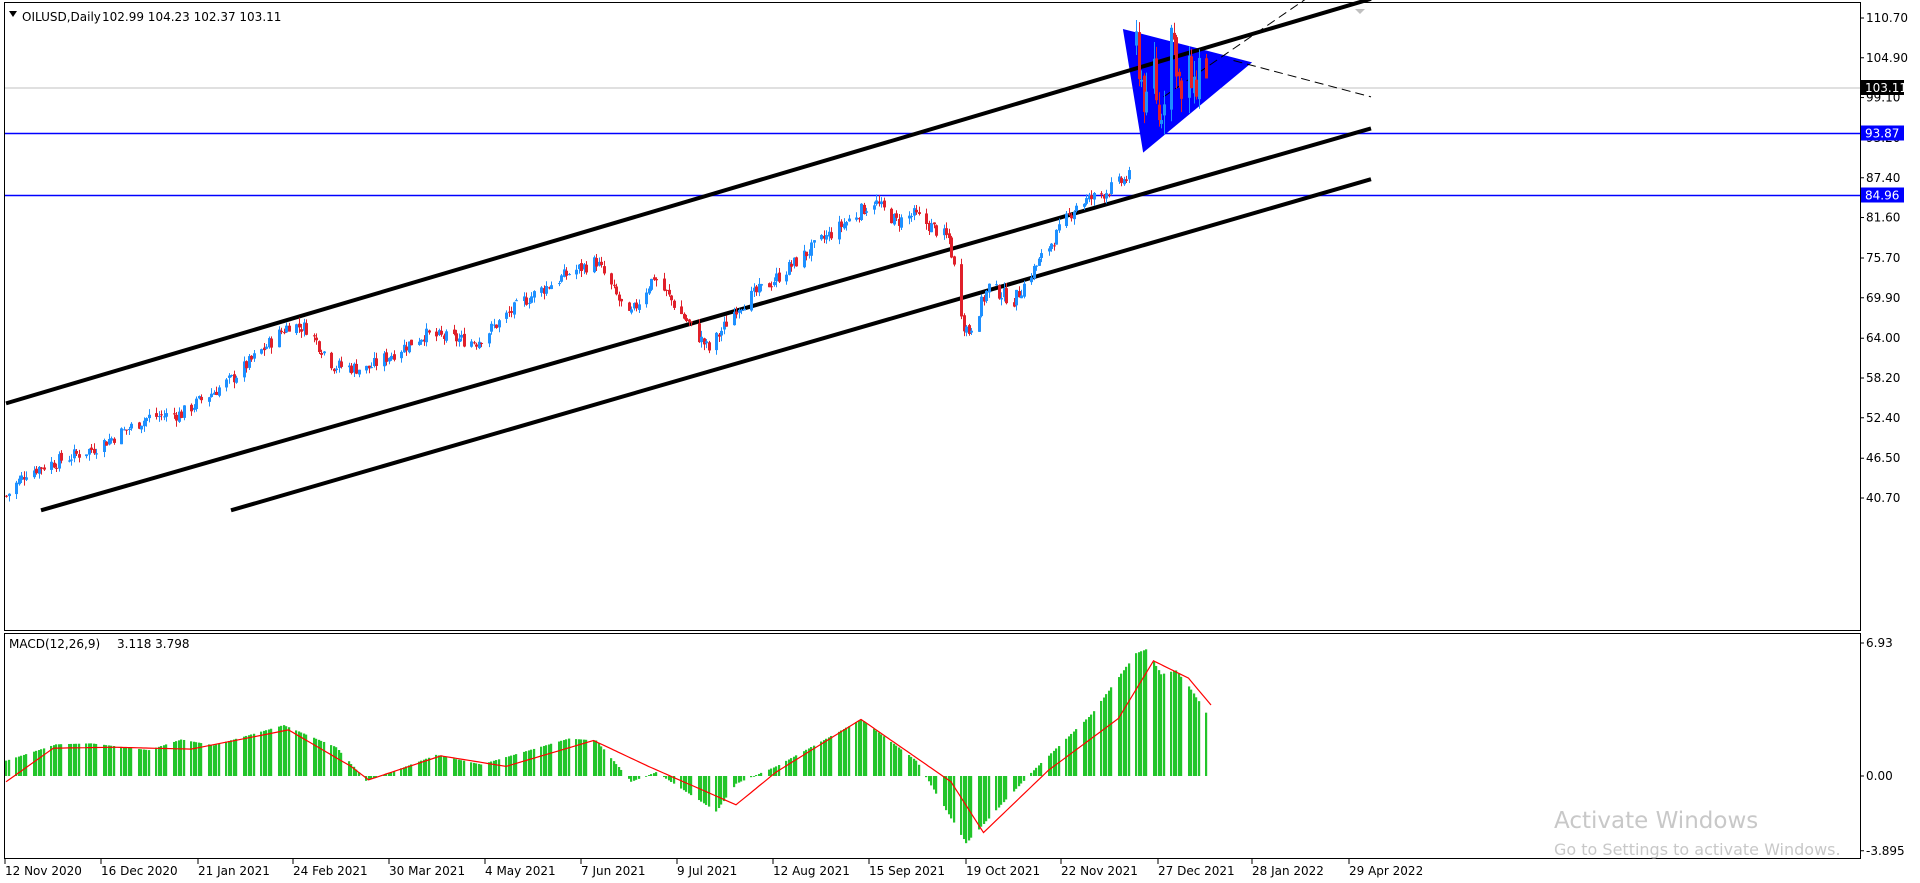  Describe the element at coordinates (1887, 58) in the screenshot. I see `price-tick-label: 104.90` at that location.